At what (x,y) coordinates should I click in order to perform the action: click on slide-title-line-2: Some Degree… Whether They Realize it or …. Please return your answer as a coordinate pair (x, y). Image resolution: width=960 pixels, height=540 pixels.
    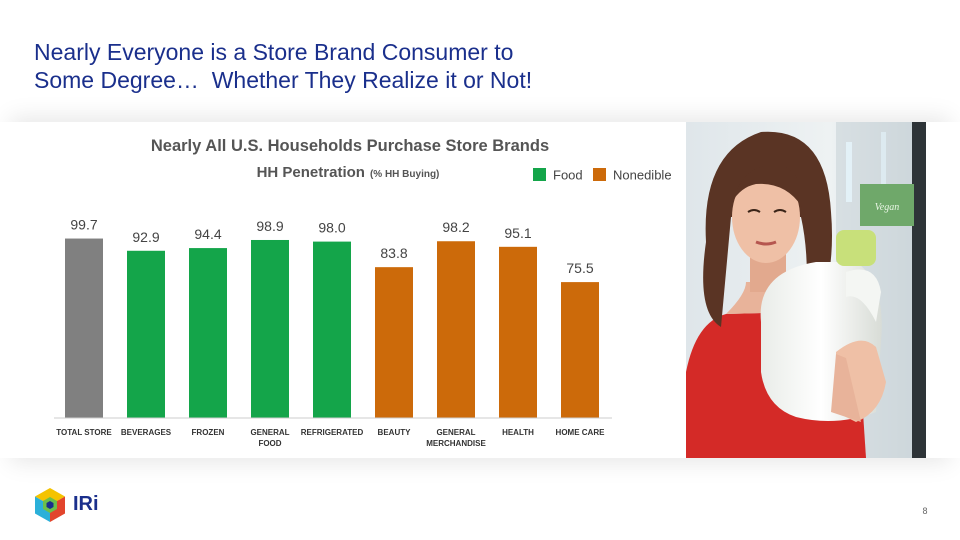
    Looking at the image, I should click on (283, 80).